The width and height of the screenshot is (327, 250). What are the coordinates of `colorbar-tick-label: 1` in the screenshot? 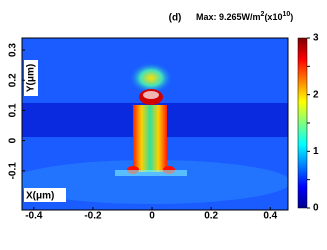 It's located at (316, 151).